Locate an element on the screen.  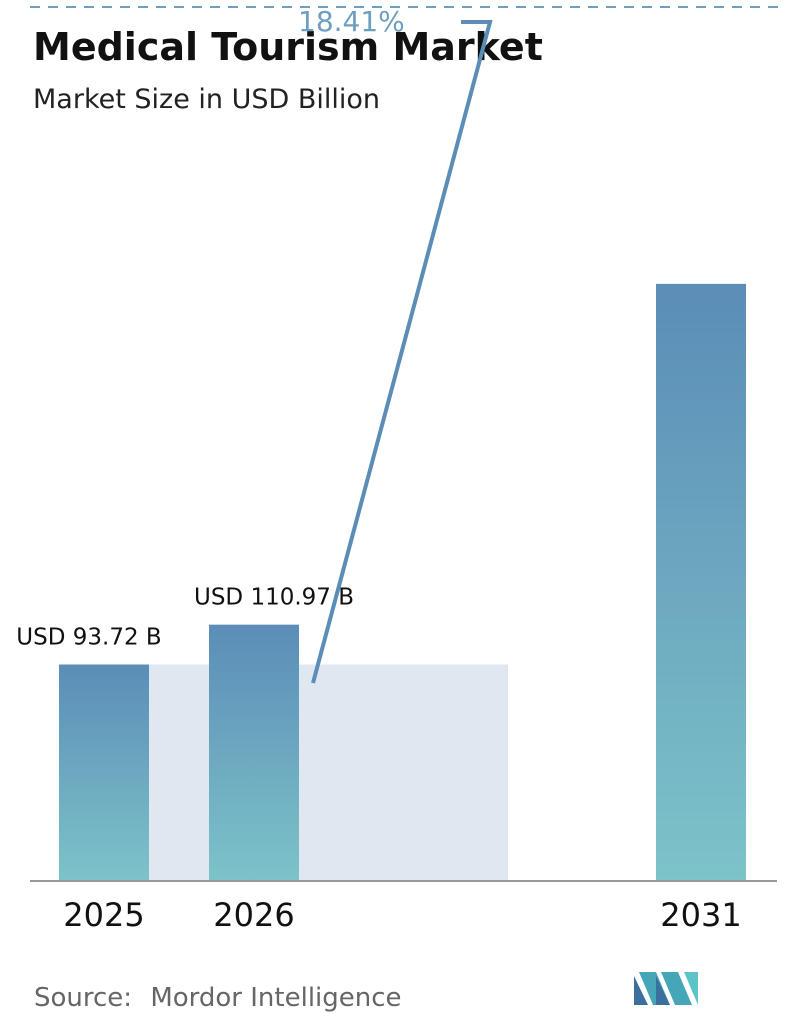
cagr-arrow-line is located at coordinates (402, 352).